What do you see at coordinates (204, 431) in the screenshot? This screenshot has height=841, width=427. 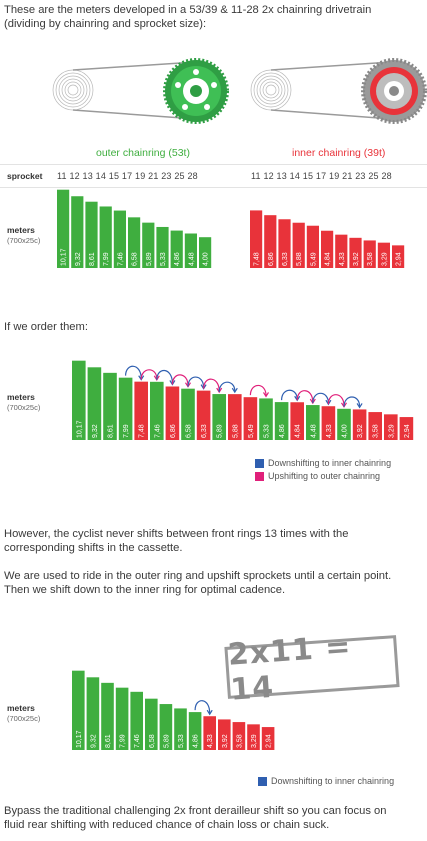 I see `bar-label: 6,33` at bounding box center [204, 431].